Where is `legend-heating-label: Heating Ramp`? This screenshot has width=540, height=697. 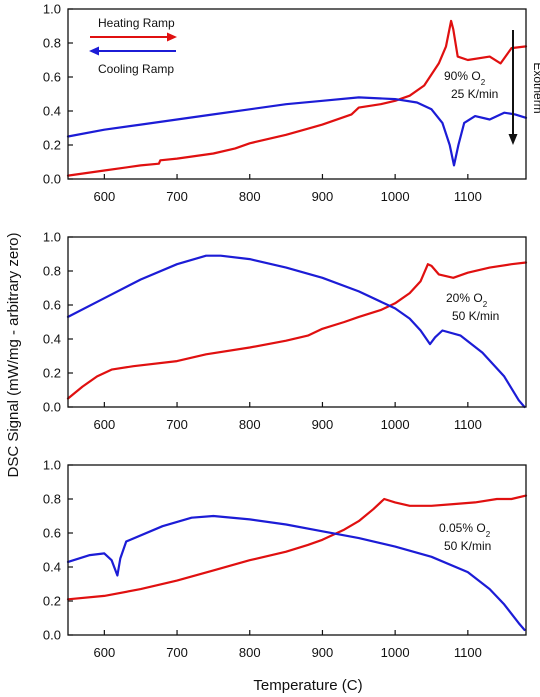
legend-heating-label: Heating Ramp is located at coordinates (136, 23).